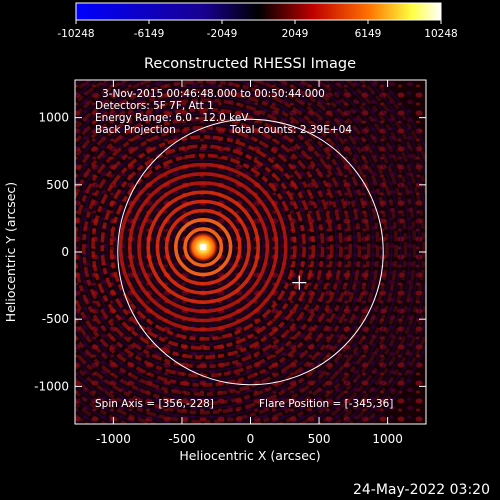 This screenshot has height=500, width=500. What do you see at coordinates (258, 11) in the screenshot?
I see `colorbar` at bounding box center [258, 11].